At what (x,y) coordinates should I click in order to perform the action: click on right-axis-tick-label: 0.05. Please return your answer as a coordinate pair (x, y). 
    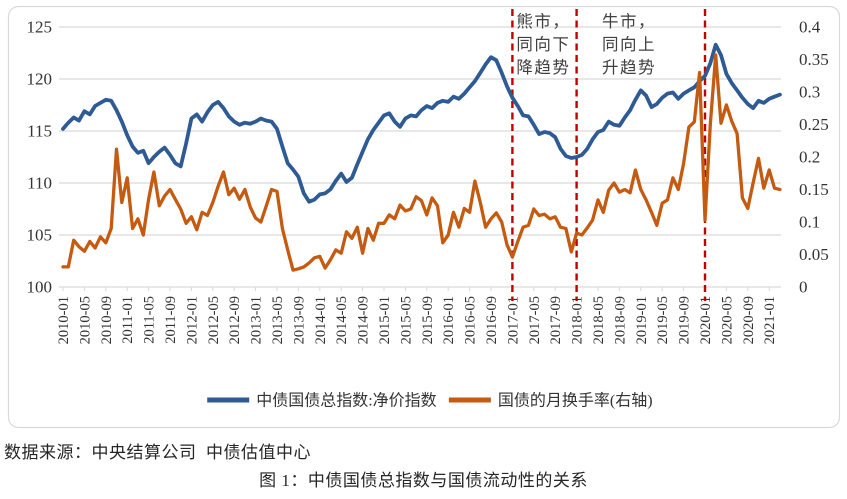
    Looking at the image, I should click on (814, 254).